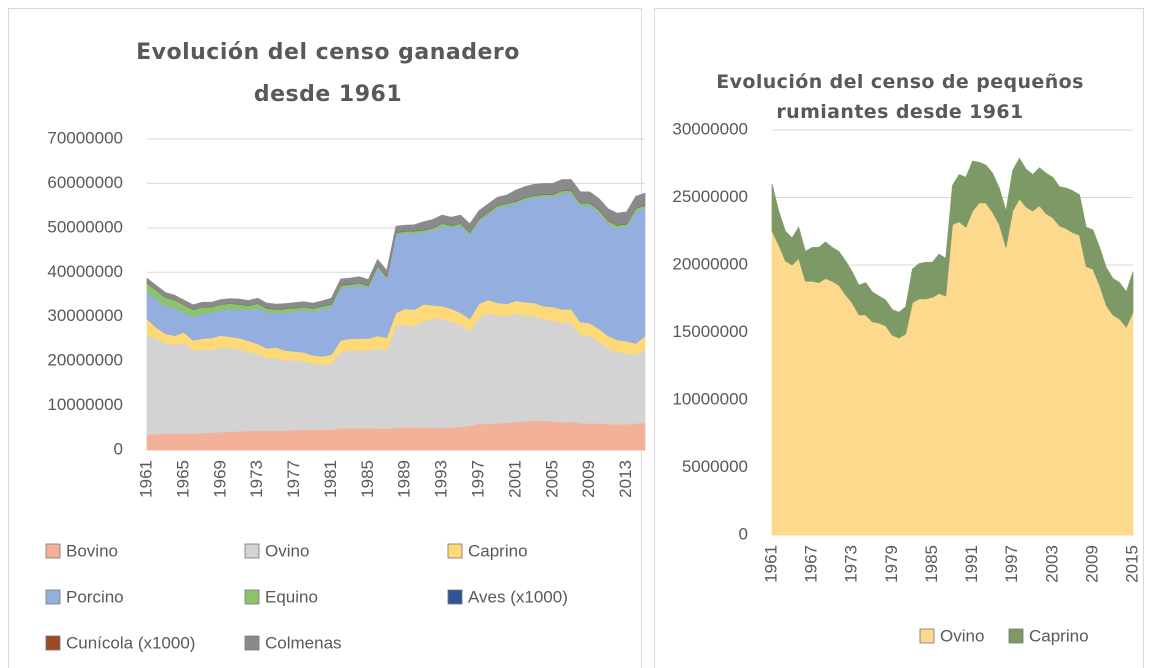  I want to click on legend-label: Bovino, so click(92, 550).